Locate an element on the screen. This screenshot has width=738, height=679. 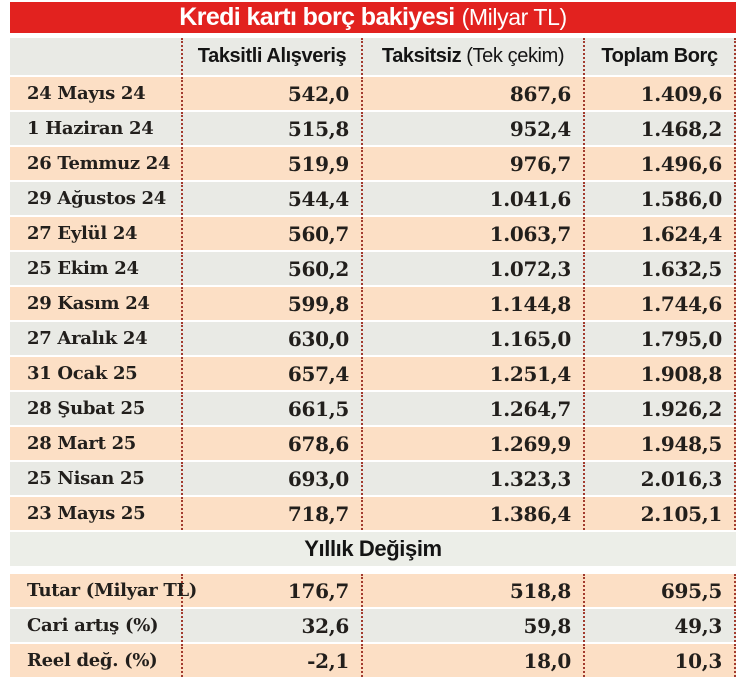
date-cell: 31 Ocak 25 is located at coordinates (96, 373).